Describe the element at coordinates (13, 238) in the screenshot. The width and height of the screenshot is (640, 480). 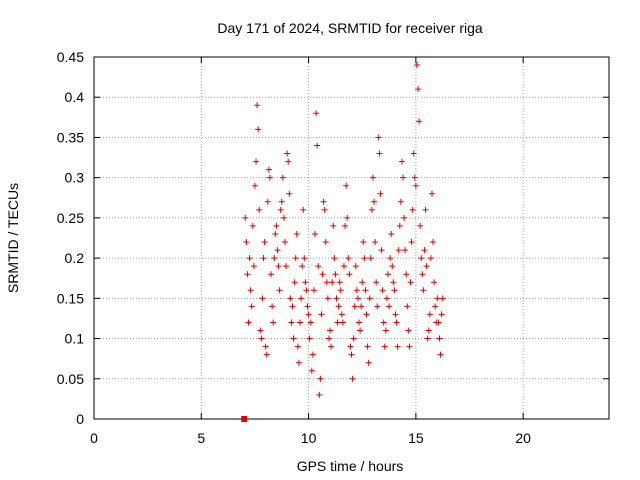
I see `y-axis-label: SRMTID / TECUs` at that location.